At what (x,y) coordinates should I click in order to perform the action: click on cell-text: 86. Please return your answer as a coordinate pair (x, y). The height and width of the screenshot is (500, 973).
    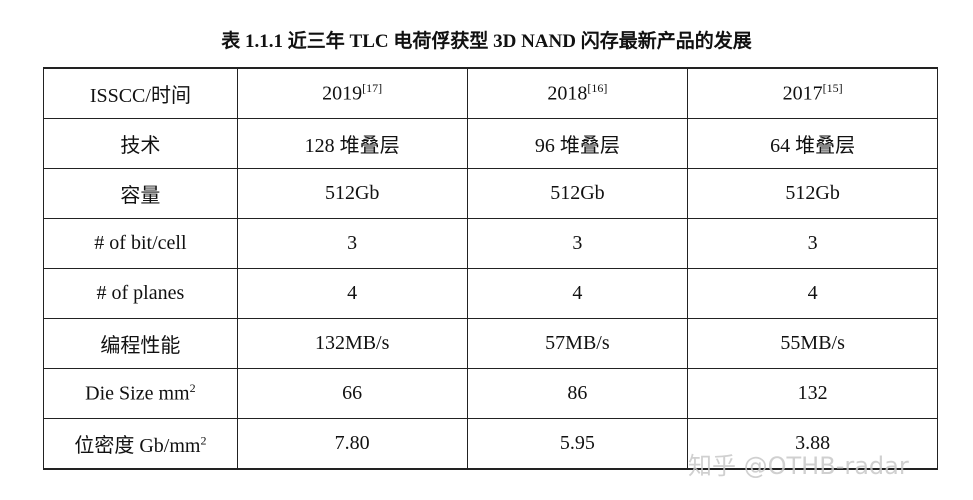
    Looking at the image, I should click on (577, 393).